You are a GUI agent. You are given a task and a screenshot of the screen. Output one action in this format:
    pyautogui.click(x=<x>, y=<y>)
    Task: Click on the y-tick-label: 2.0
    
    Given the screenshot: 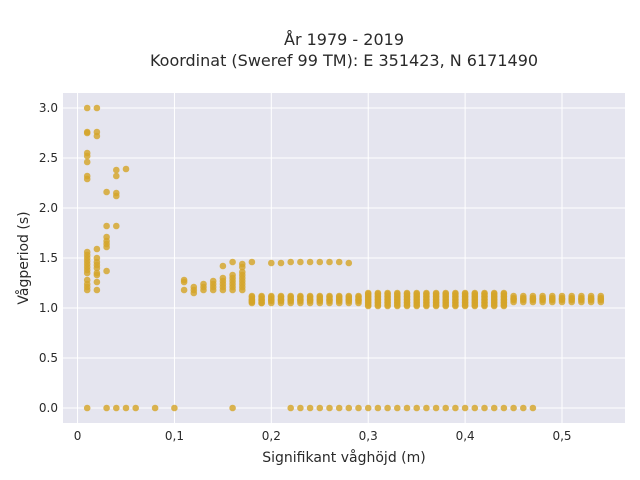 What is the action you would take?
    pyautogui.click(x=48, y=208)
    